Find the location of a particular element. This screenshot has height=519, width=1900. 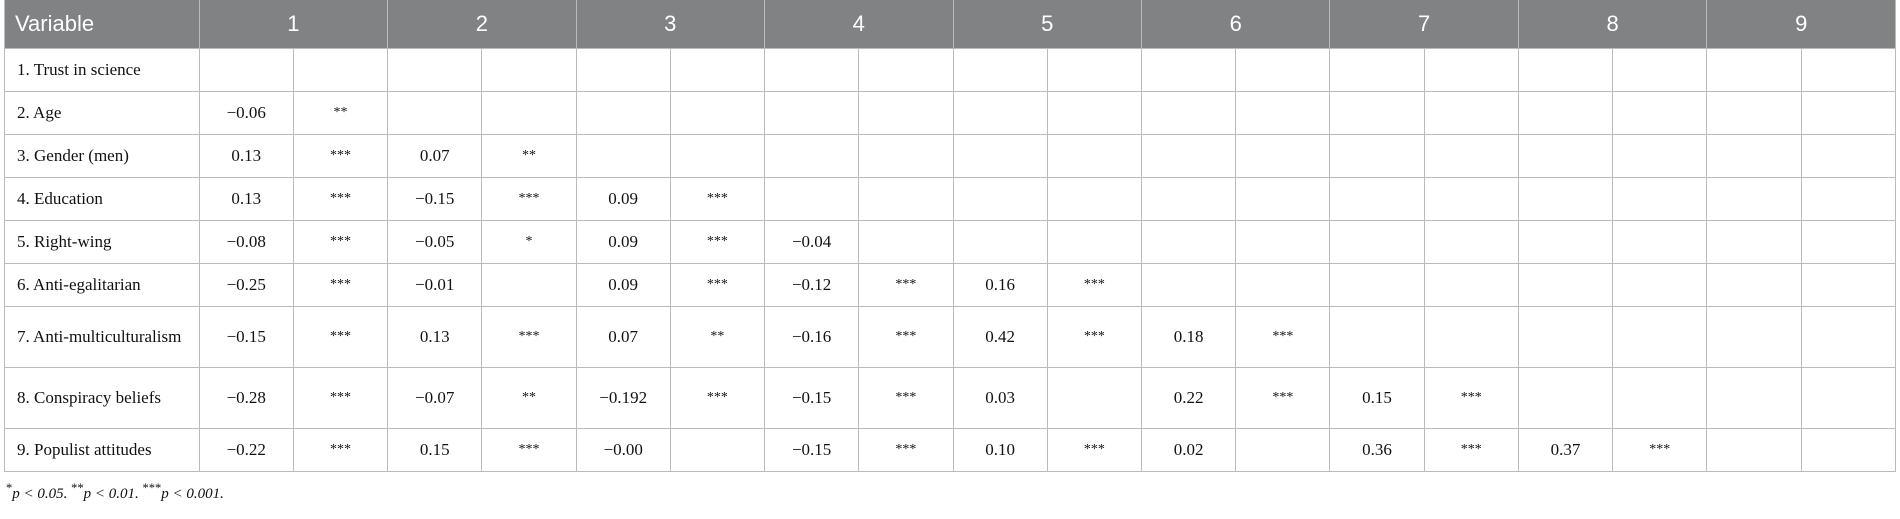

correlation-value: 0.36 is located at coordinates (1377, 450).